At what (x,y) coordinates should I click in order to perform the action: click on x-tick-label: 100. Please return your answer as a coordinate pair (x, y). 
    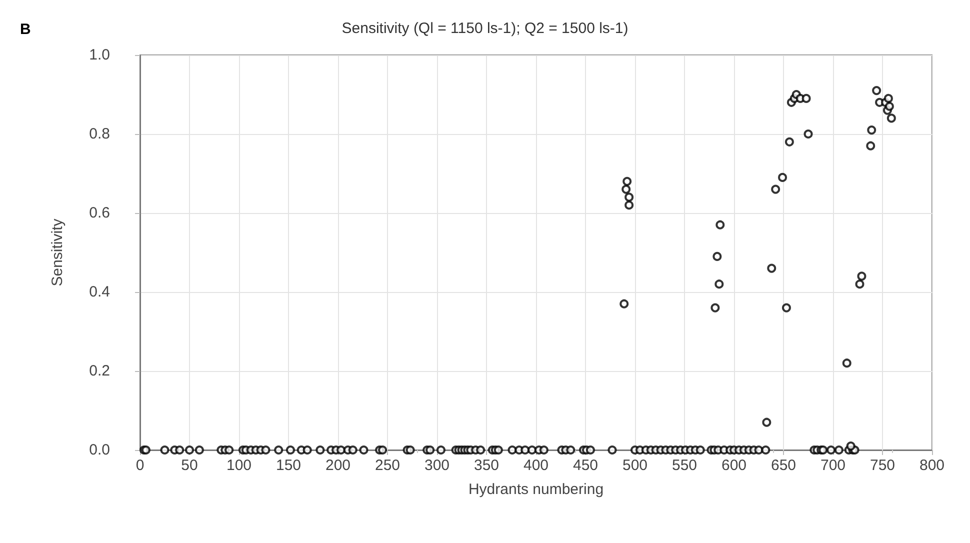
    Looking at the image, I should click on (239, 465).